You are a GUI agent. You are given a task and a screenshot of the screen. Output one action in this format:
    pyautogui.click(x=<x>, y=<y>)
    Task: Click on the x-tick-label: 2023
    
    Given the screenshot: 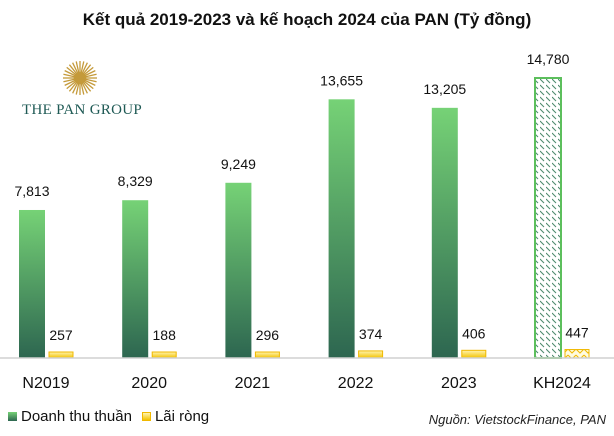 What is the action you would take?
    pyautogui.click(x=459, y=383)
    